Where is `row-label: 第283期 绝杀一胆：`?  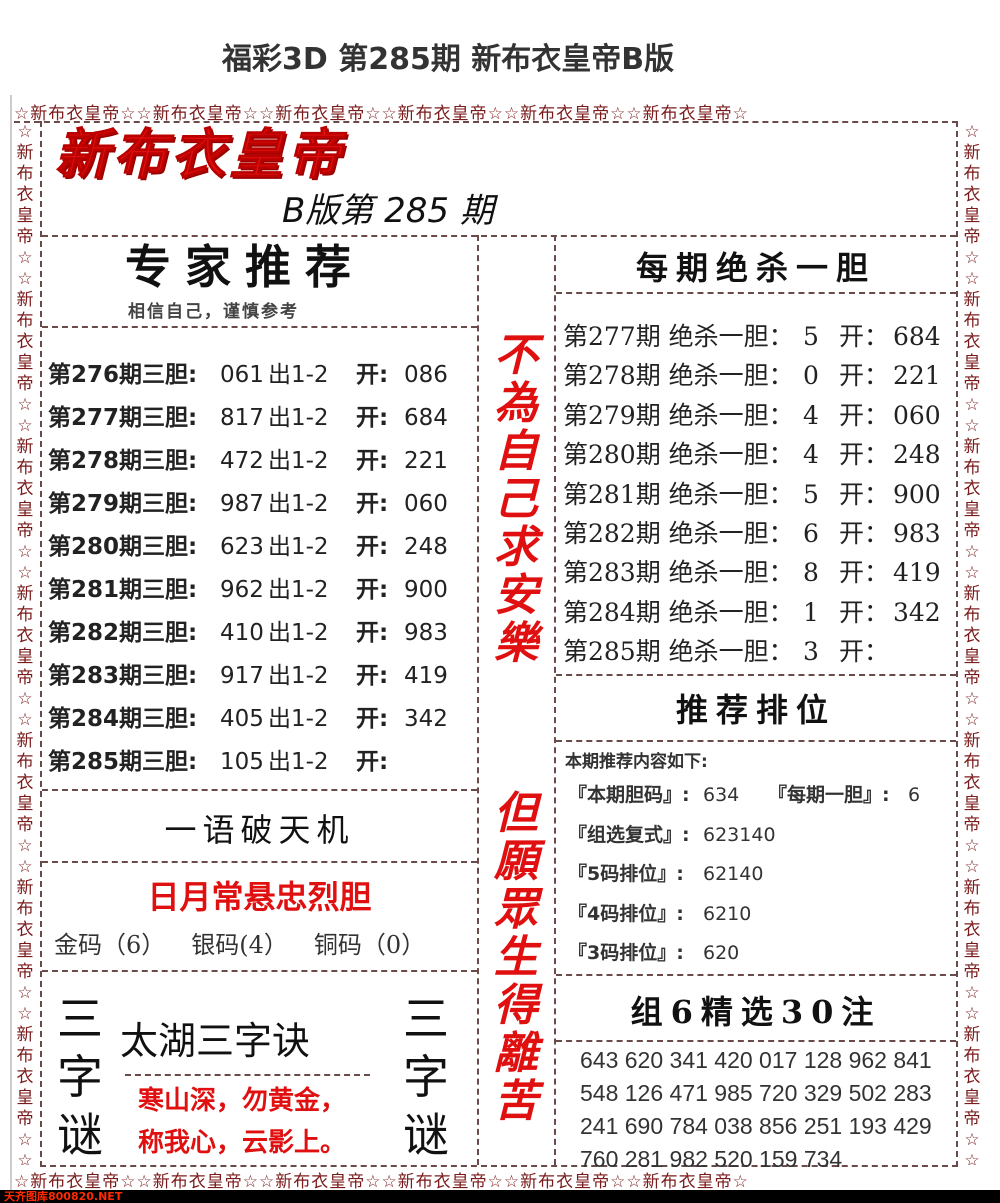
row-label: 第283期 绝杀一胆： is located at coordinates (678, 573).